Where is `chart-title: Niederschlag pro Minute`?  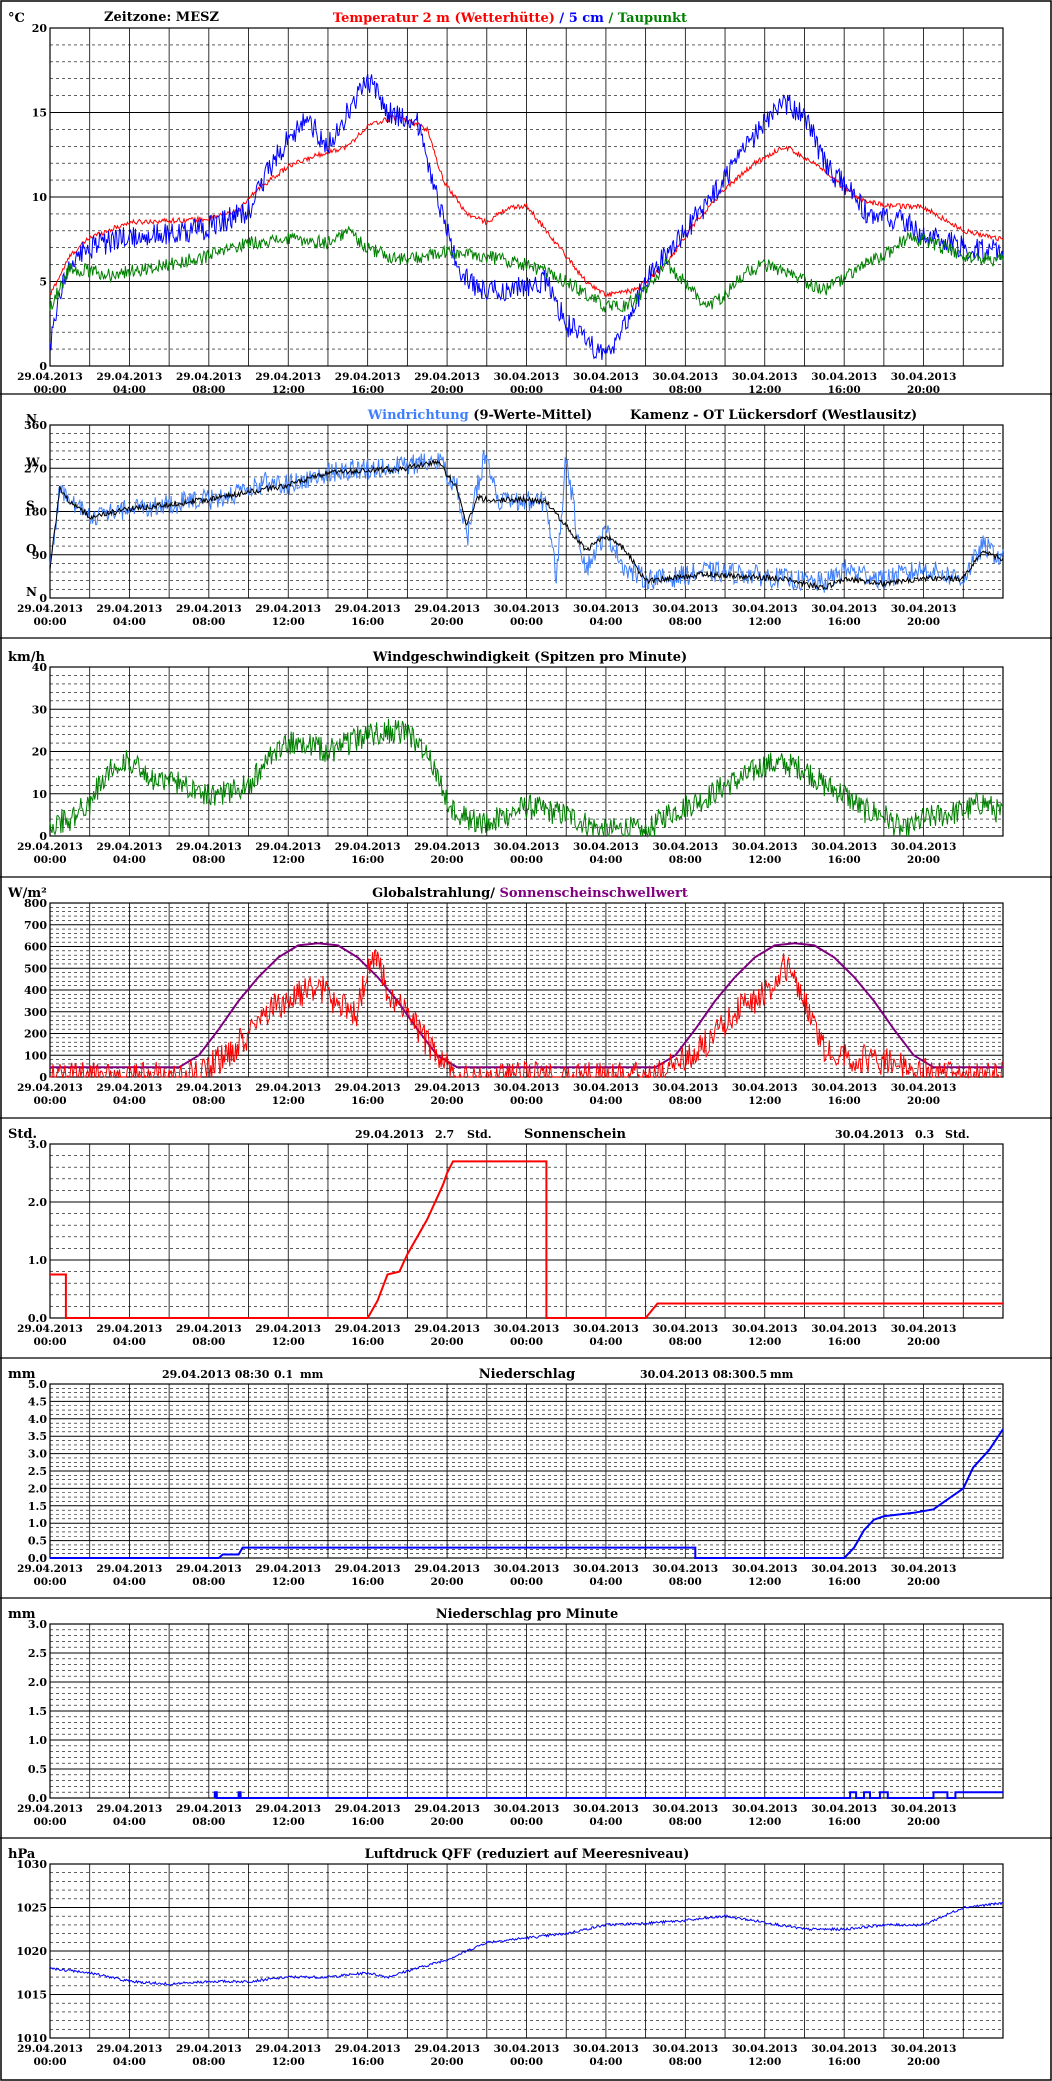 chart-title: Niederschlag pro Minute is located at coordinates (527, 1614).